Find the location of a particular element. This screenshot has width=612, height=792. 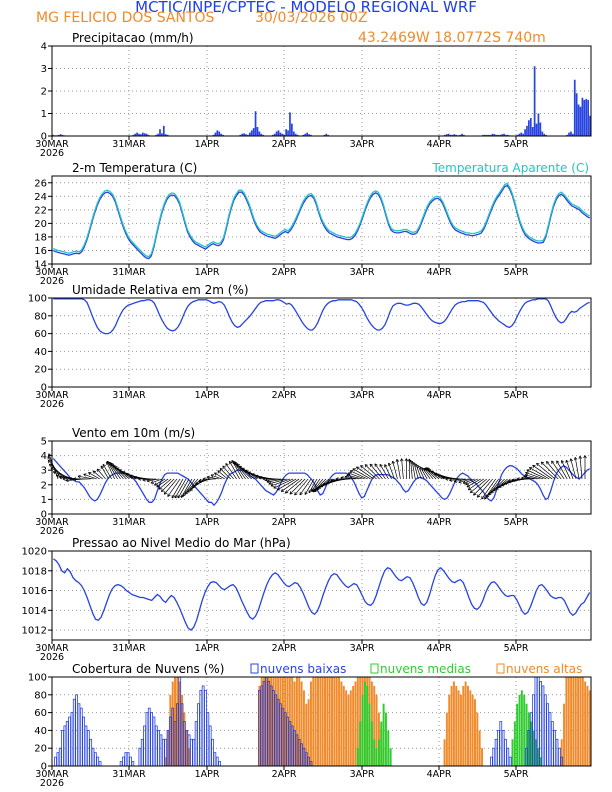

x-tick-label: 3APR is located at coordinates (362, 395).